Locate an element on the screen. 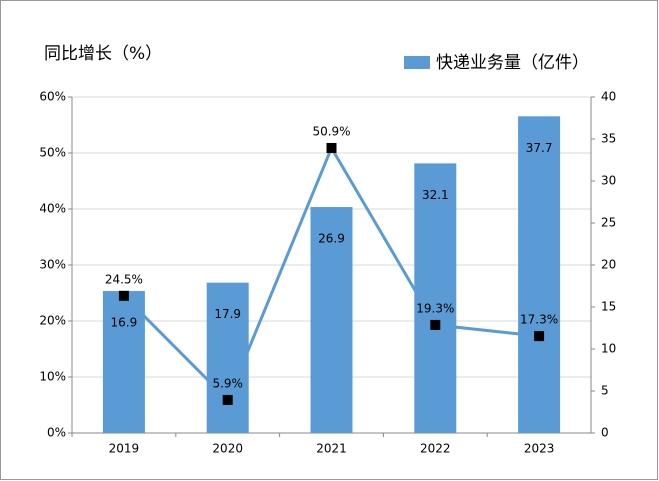 This screenshot has width=659, height=481. y2-tick-label: 0 is located at coordinates (605, 433).